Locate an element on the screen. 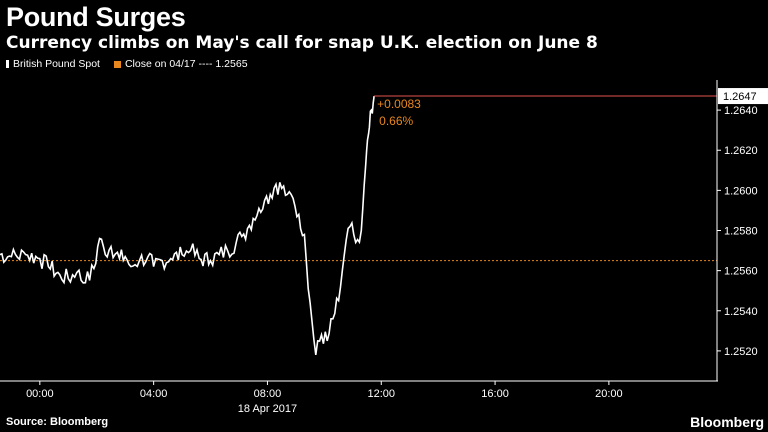 This screenshot has height=432, width=768. reference-swatch is located at coordinates (117, 64).